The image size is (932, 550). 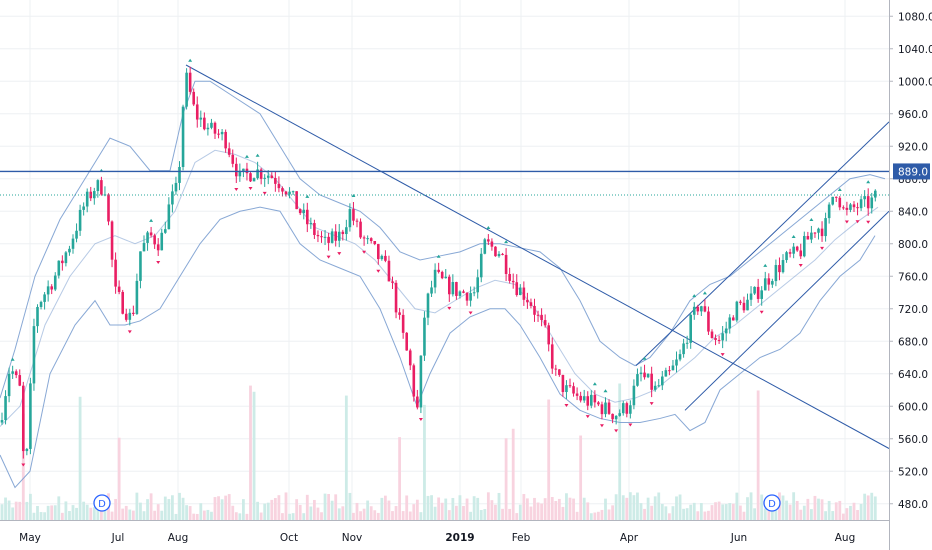 What do you see at coordinates (772, 504) in the screenshot?
I see `dividend-marker-label: D` at bounding box center [772, 504].